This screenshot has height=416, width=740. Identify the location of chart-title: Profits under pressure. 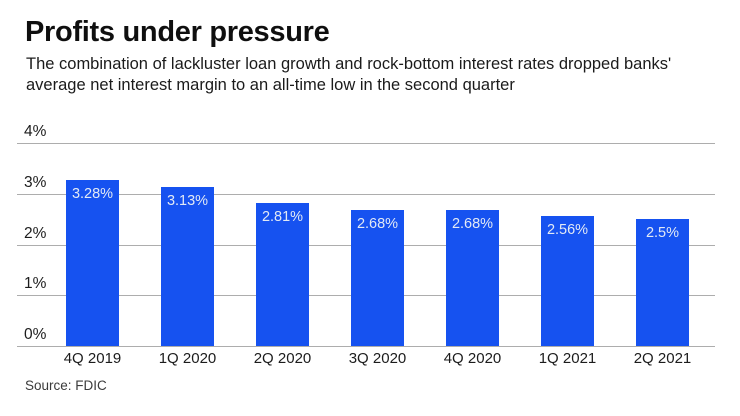
(177, 32).